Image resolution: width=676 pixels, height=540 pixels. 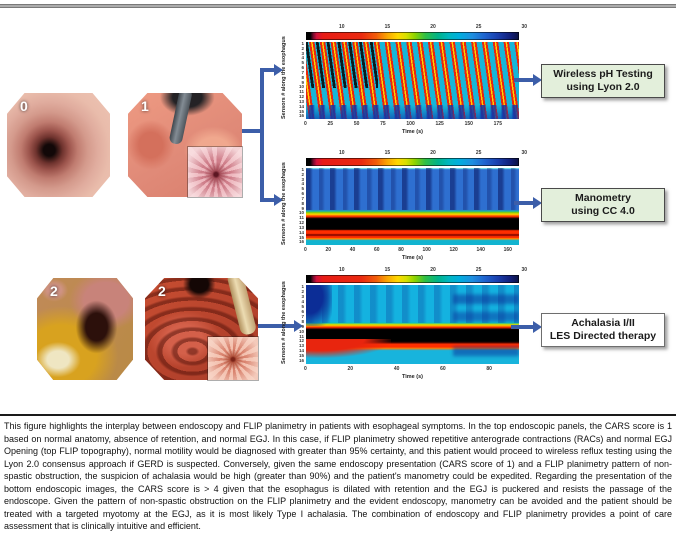 What do you see at coordinates (24, 106) in the screenshot?
I see `panel-score-label: 0` at bounding box center [24, 106].